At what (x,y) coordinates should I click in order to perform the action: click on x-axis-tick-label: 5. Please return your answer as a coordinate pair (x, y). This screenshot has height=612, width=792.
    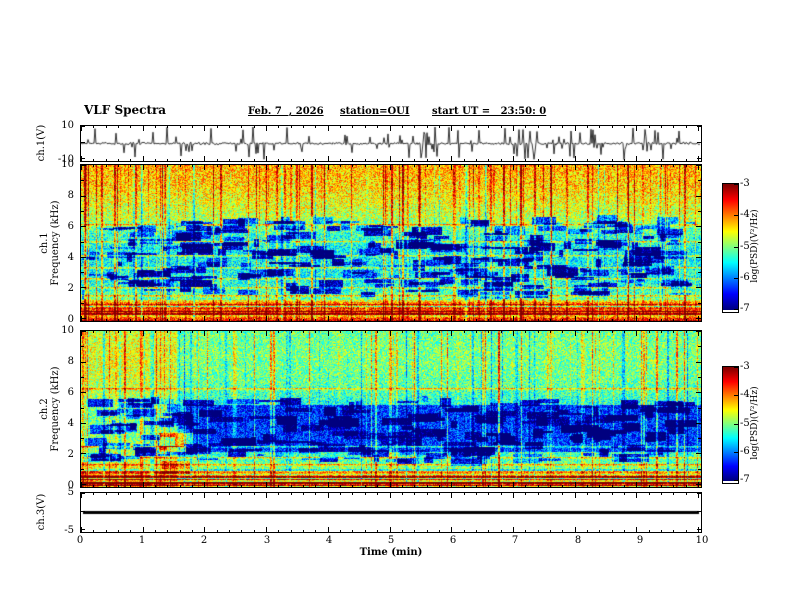
    Looking at the image, I should click on (391, 540).